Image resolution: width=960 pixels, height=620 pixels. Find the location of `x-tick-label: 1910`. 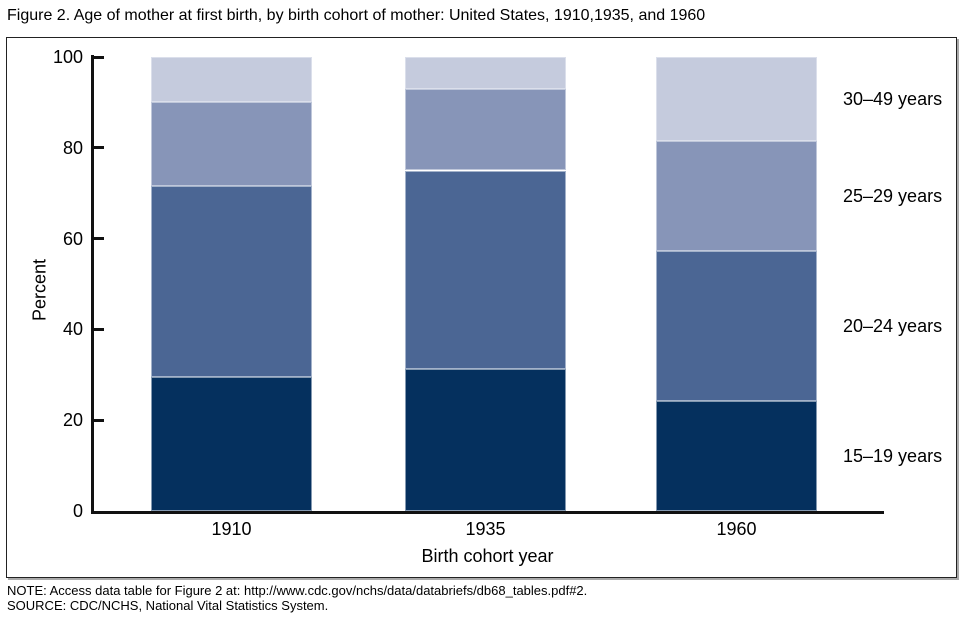

x-tick-label: 1910 is located at coordinates (231, 529).